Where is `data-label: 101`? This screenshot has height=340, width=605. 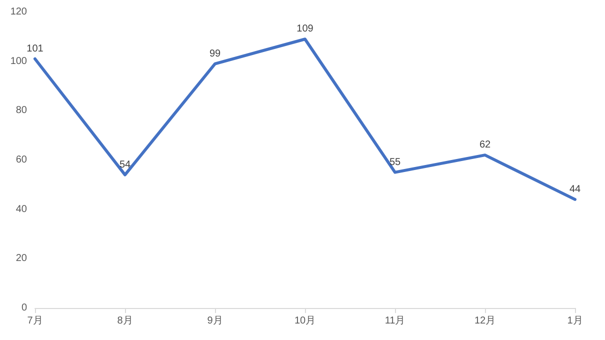 data-label: 101 is located at coordinates (35, 48).